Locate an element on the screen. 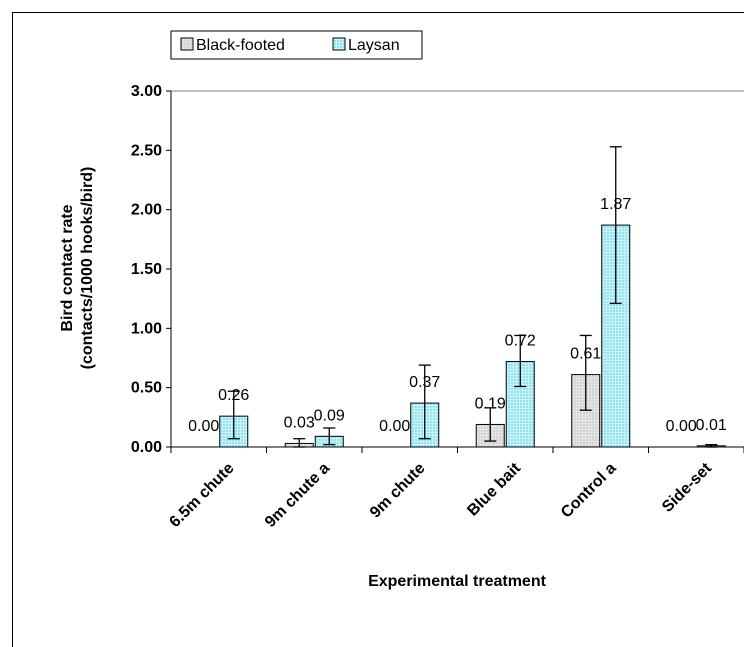  data-label: 0.19 is located at coordinates (490, 403).